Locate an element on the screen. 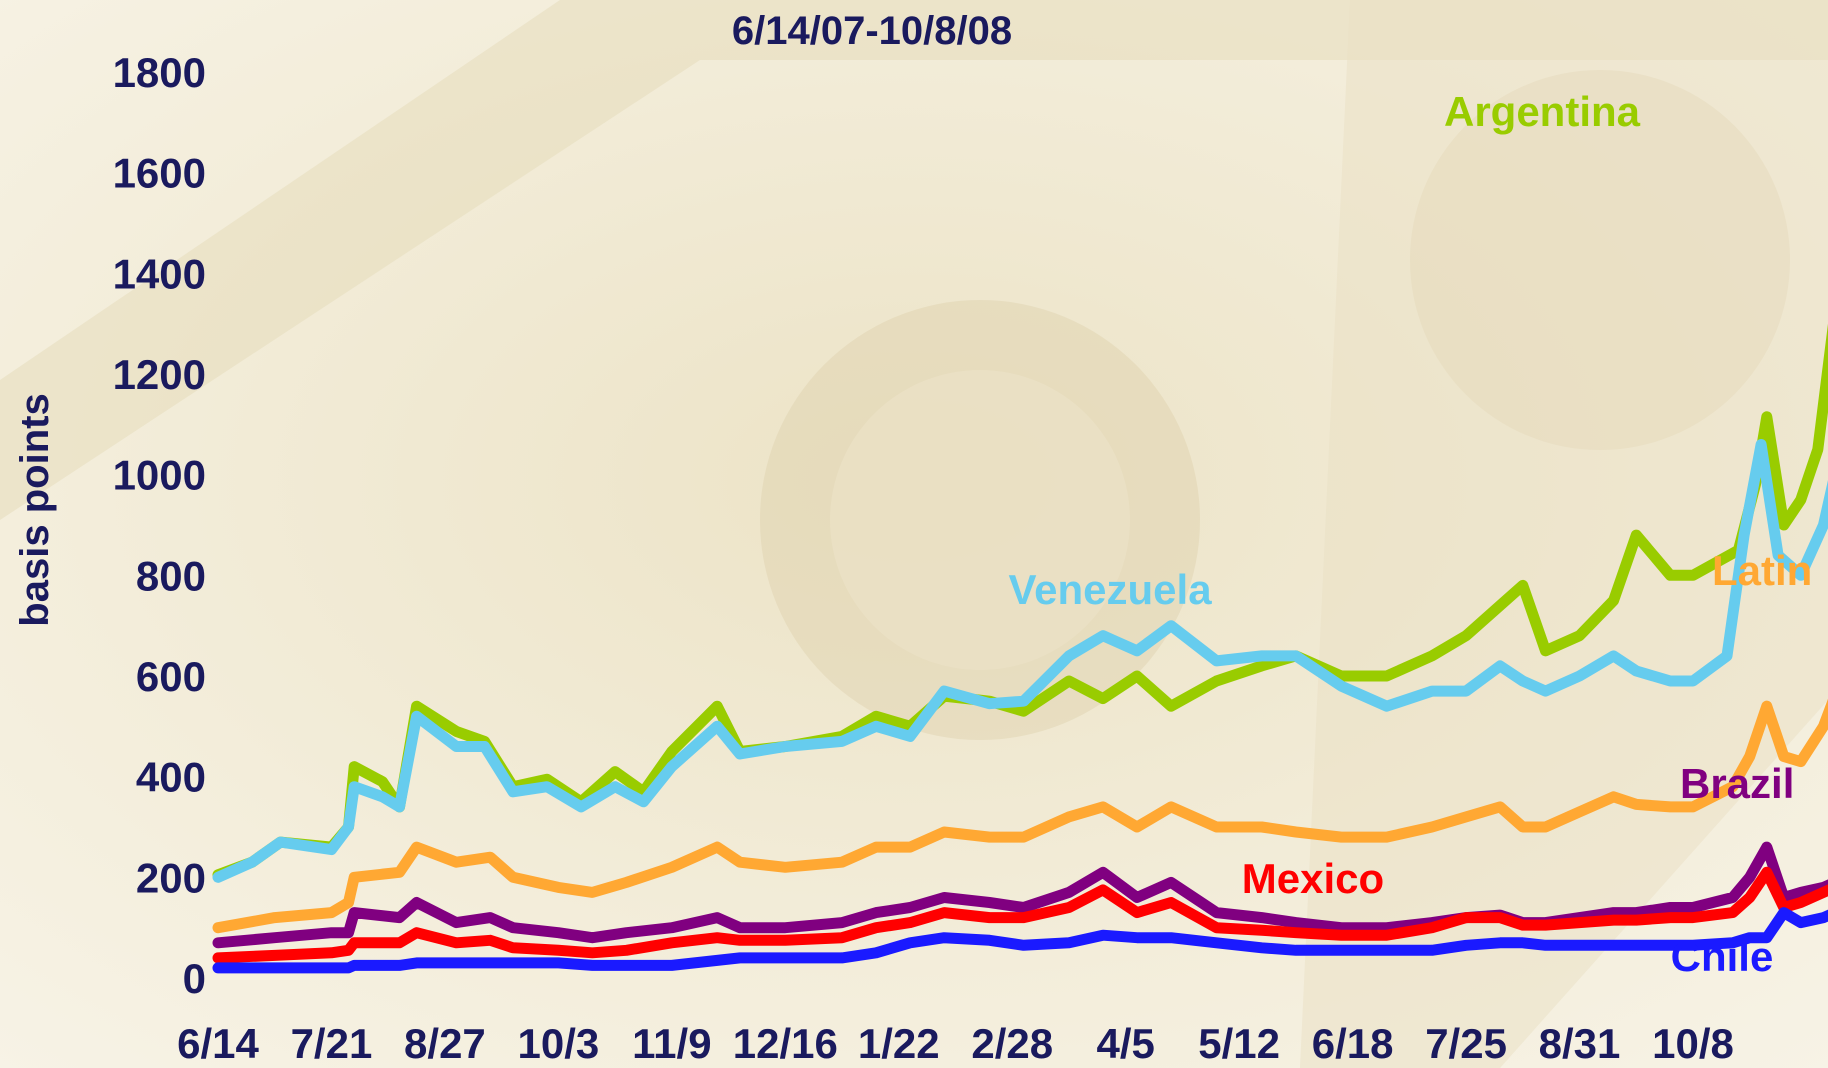  y-axis-label: basis points is located at coordinates (35, 509).